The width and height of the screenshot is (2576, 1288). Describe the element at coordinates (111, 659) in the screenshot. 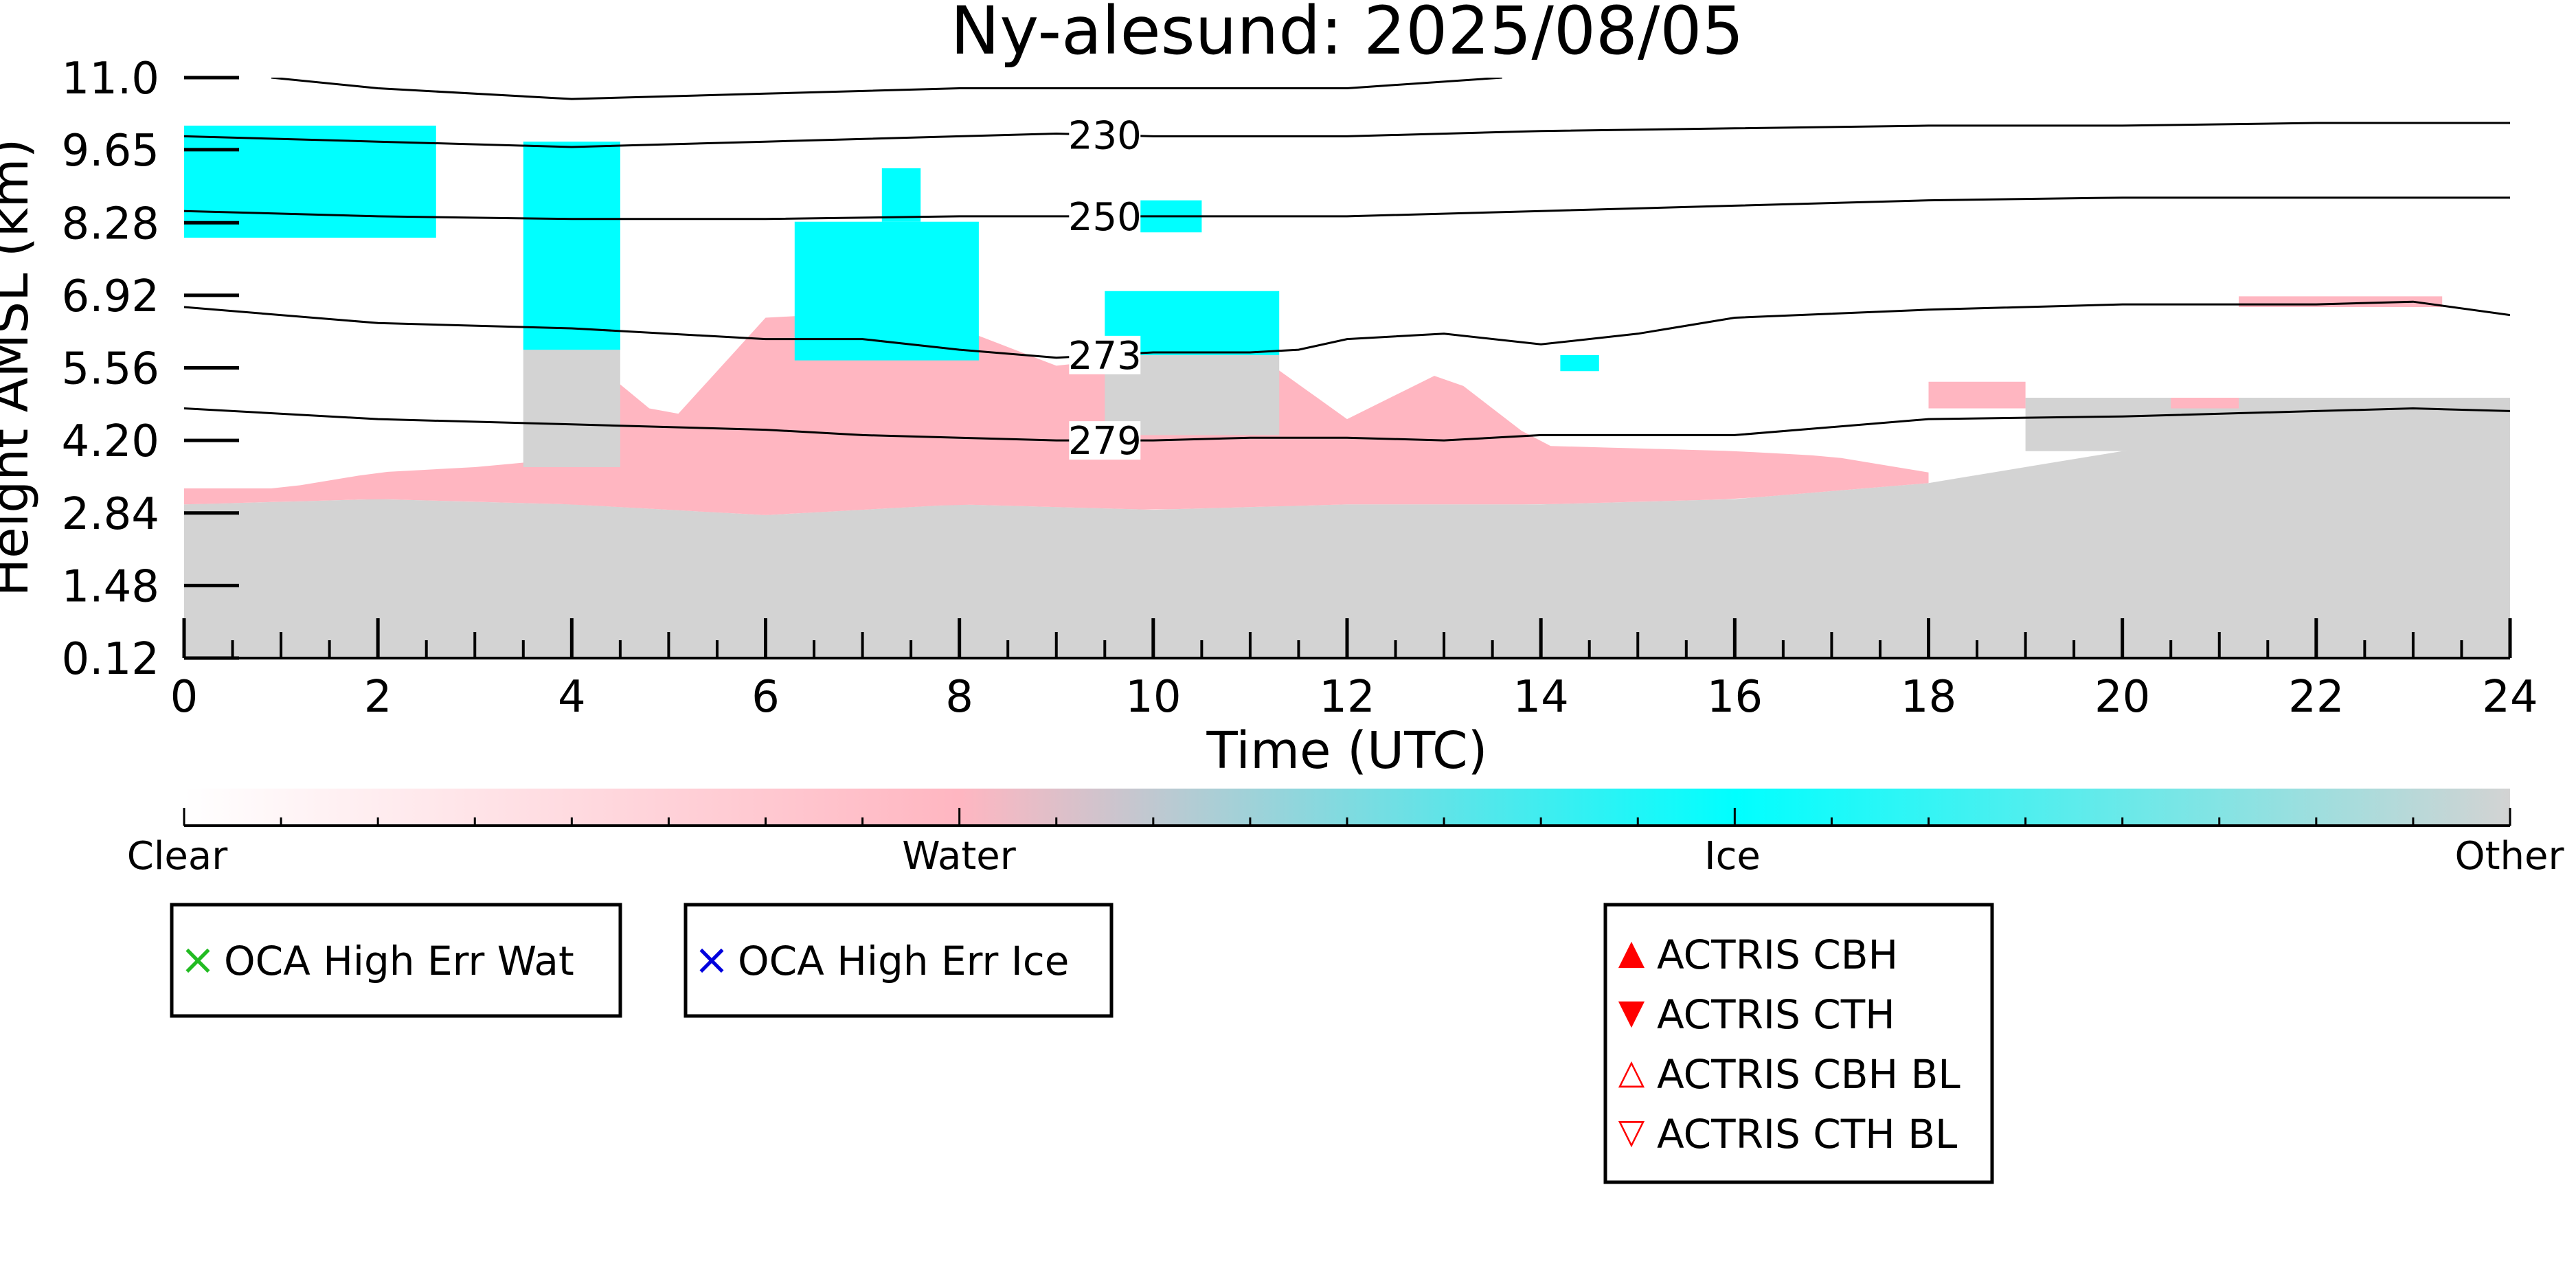

I see `y-tick-label-0.12: 0.12` at that location.